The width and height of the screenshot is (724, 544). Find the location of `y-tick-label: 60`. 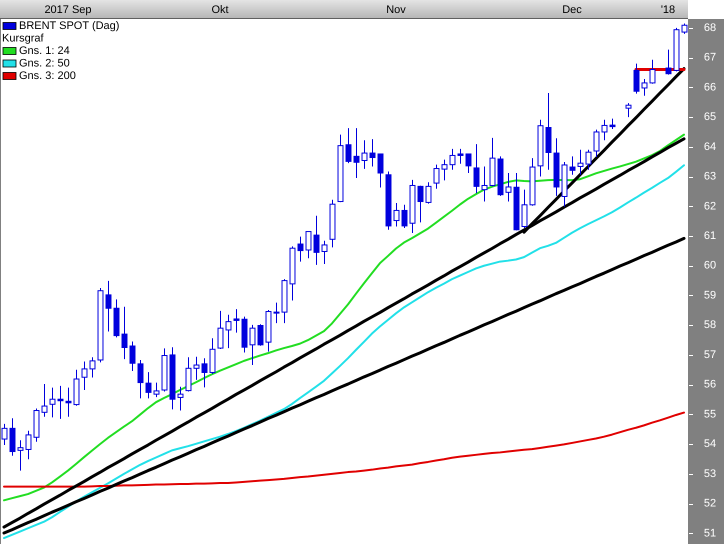

y-tick-label: 60 is located at coordinates (710, 266).